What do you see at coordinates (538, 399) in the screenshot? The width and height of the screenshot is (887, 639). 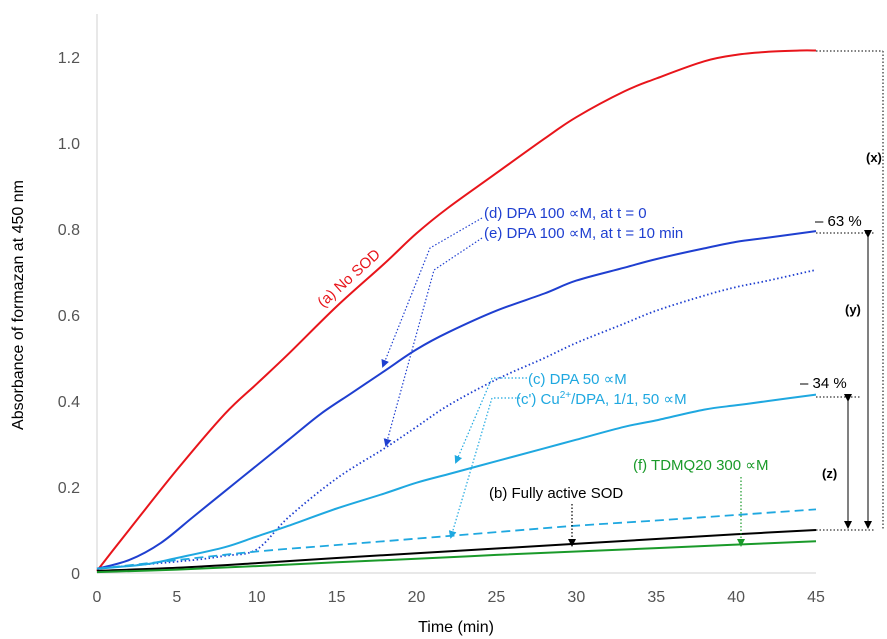 I see `label-cprime-prefix: (c') Cu` at bounding box center [538, 399].